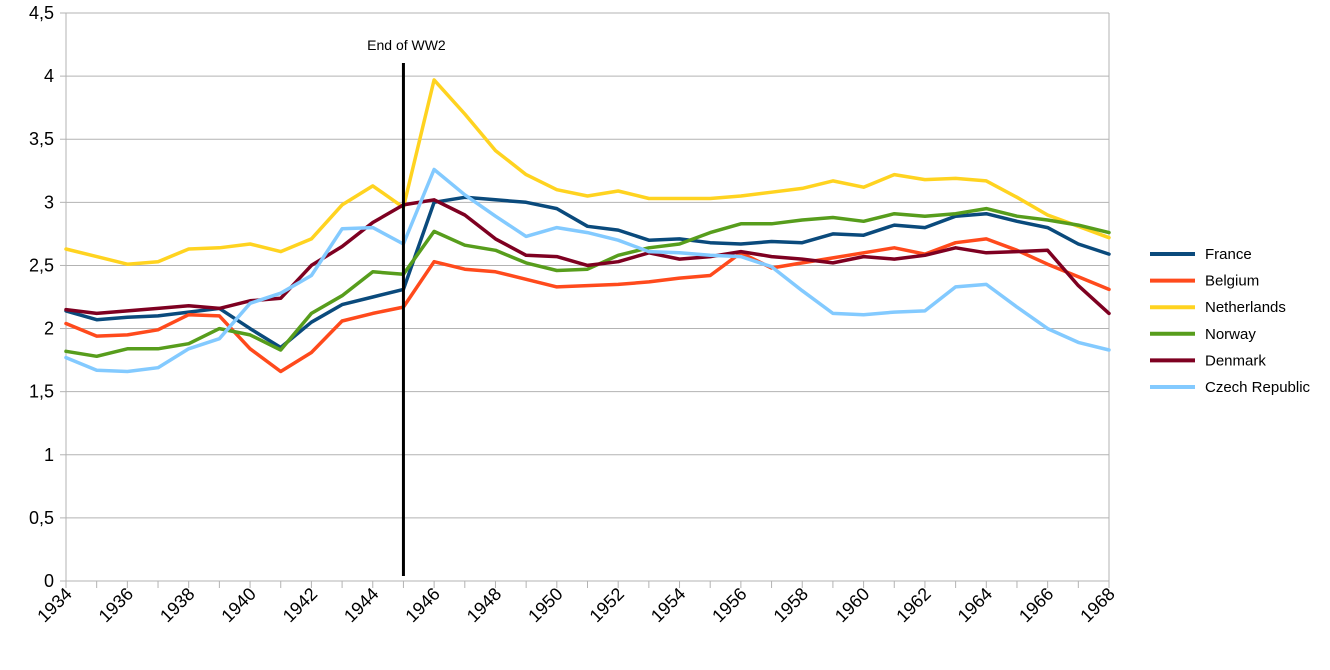 The height and width of the screenshot is (670, 1330). Describe the element at coordinates (54, 605) in the screenshot. I see `x-tick-label: 1934` at that location.